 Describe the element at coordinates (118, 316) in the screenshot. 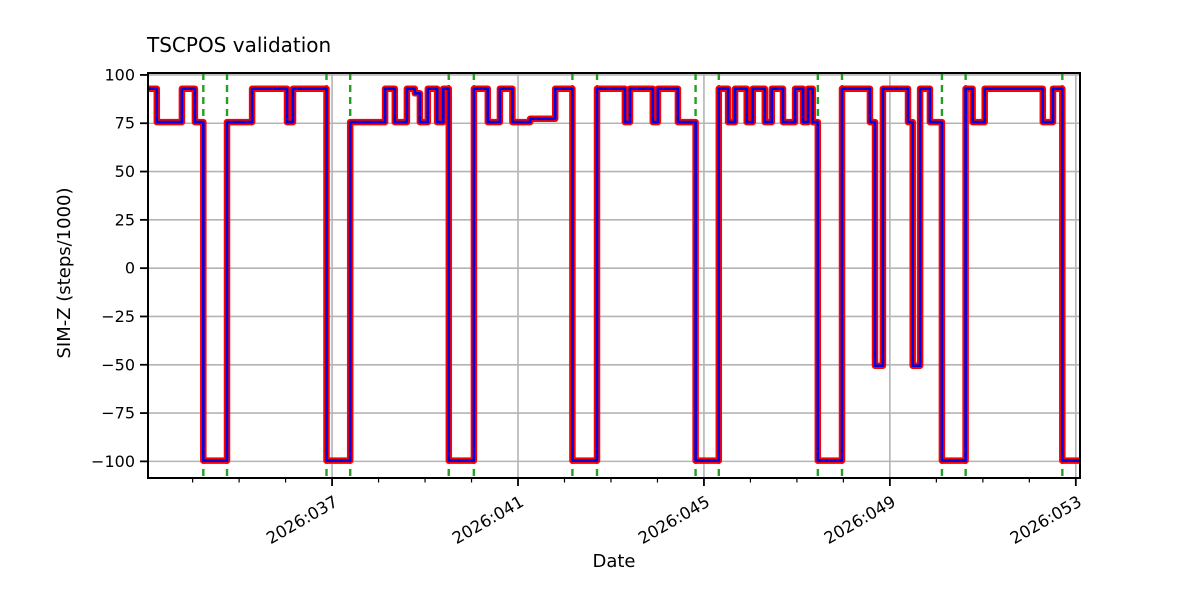

I see `y-tick-label: −25` at that location.